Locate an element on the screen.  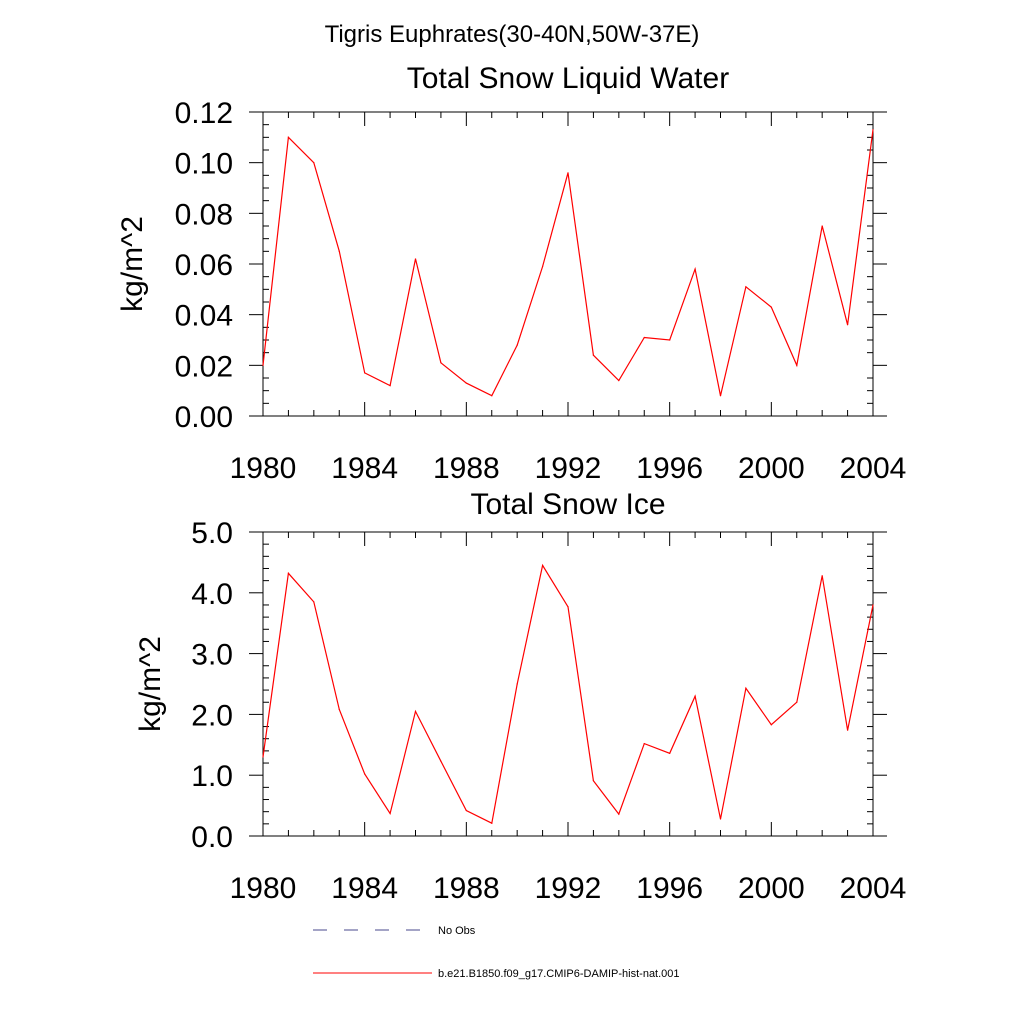
legend-entry-1: No Obs is located at coordinates (394, 931).